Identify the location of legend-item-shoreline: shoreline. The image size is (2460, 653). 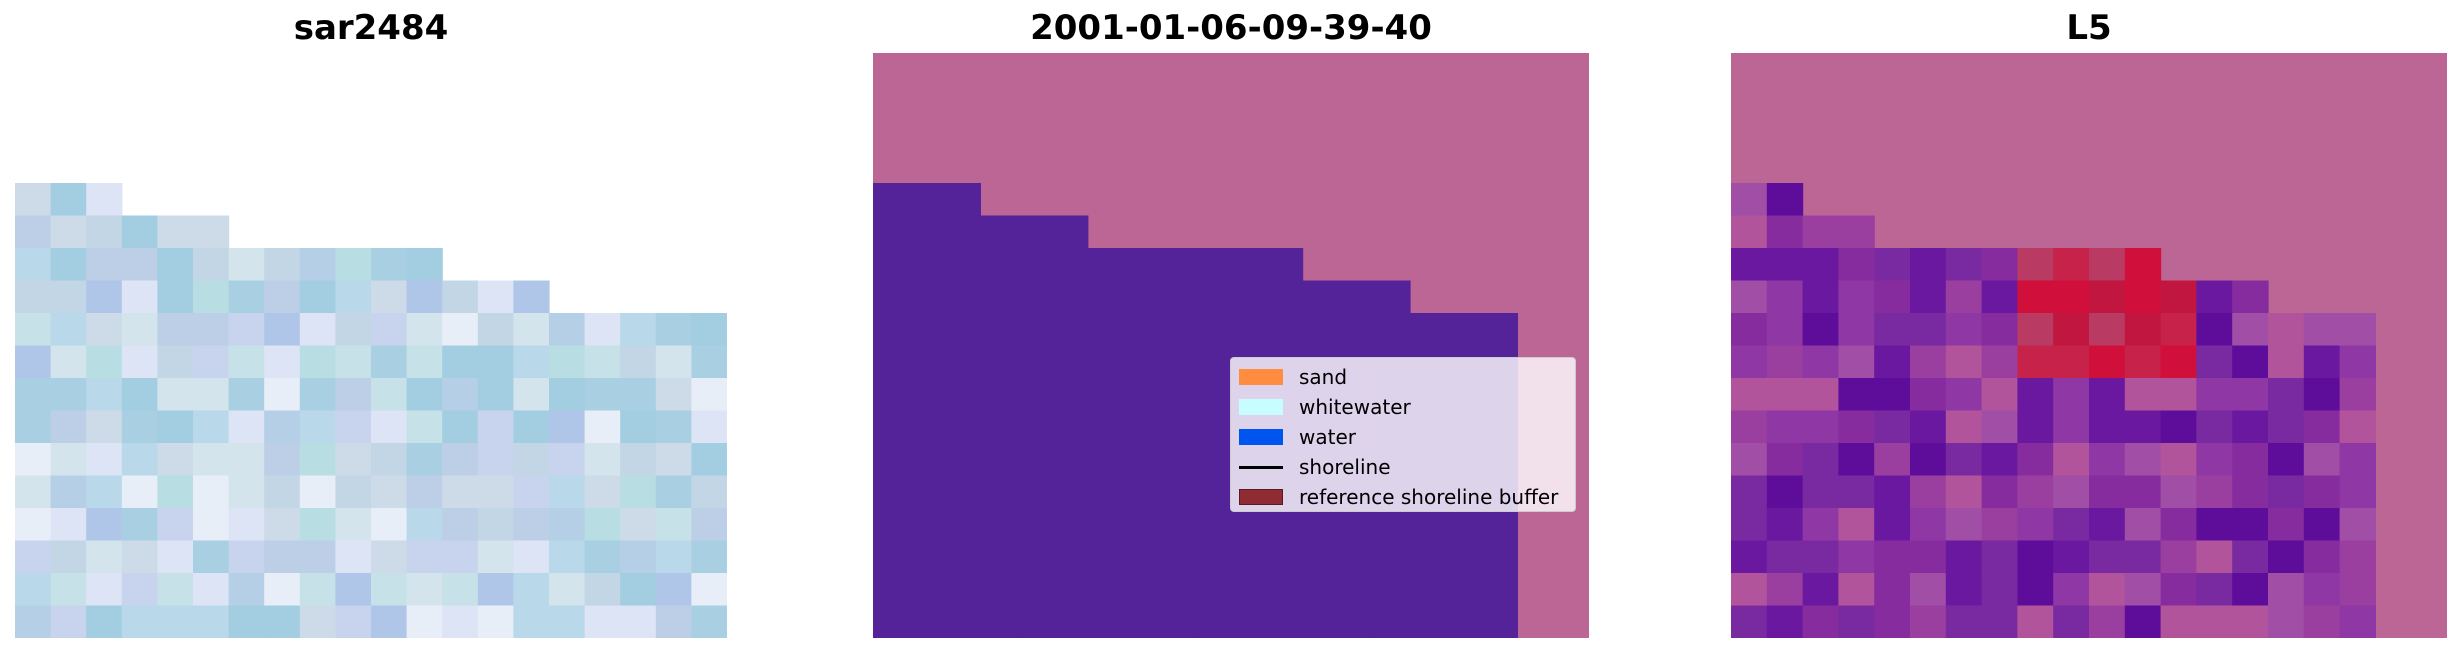
(1403, 467).